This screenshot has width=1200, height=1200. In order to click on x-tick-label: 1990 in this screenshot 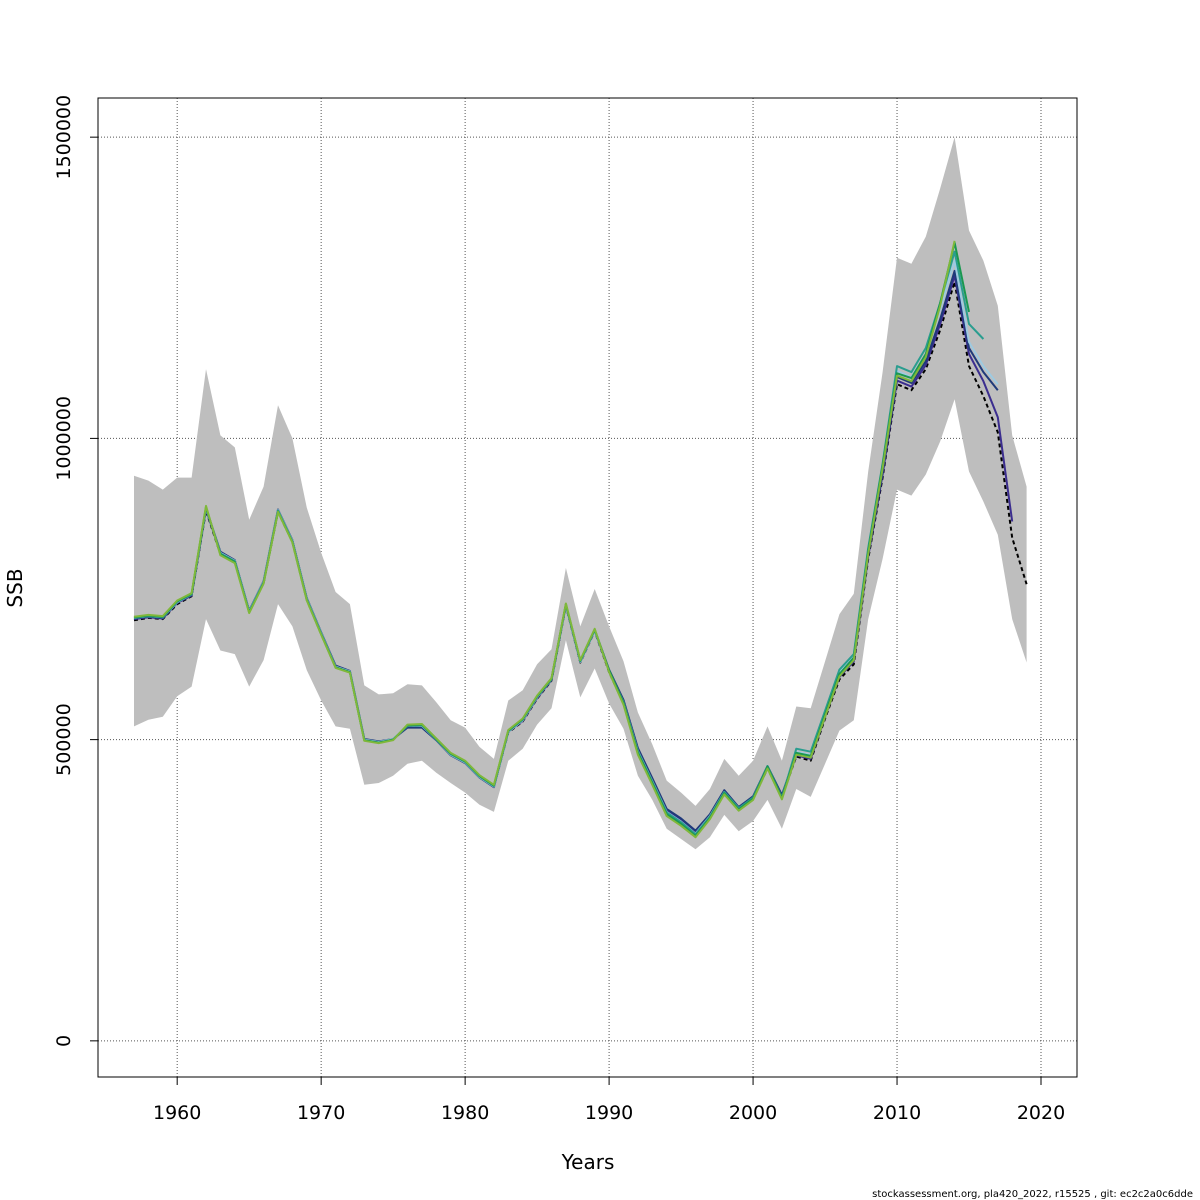, I will do `click(609, 1113)`.